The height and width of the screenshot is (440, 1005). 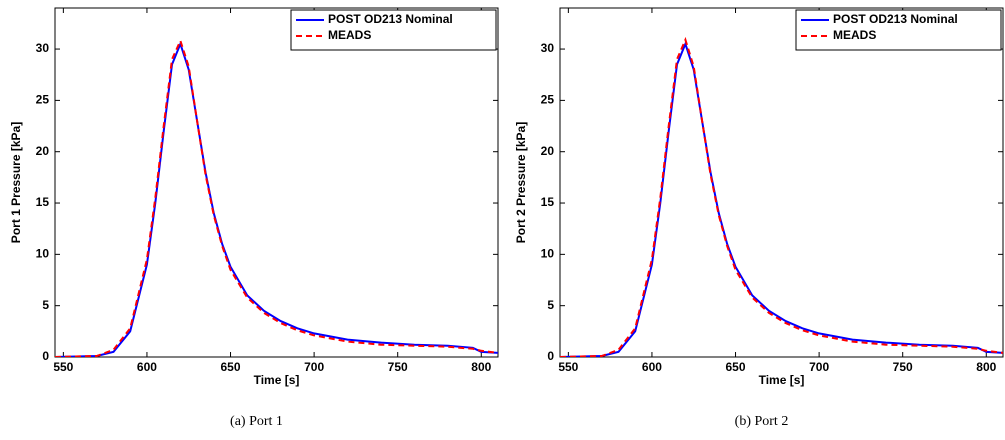 I want to click on caption: (b) Port 2, so click(x=762, y=421).